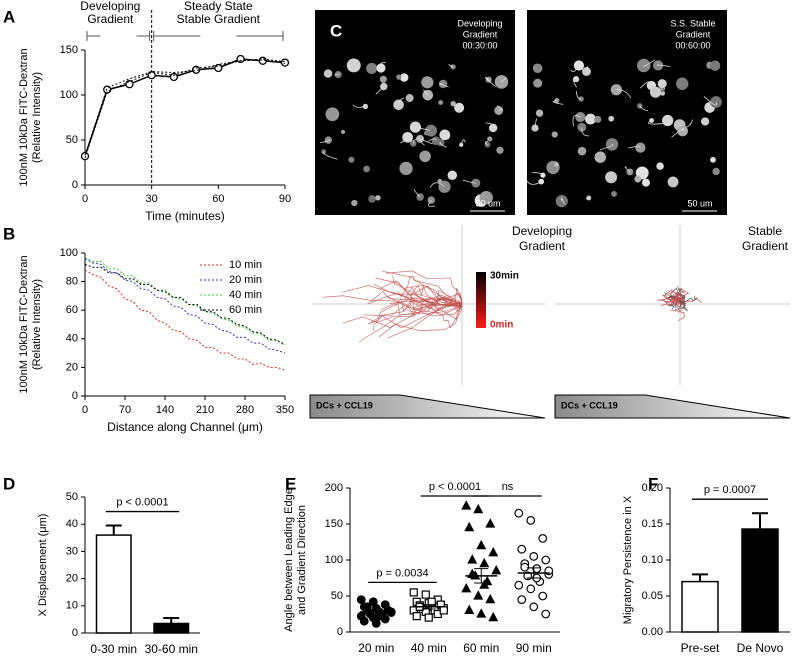  What do you see at coordinates (37, 324) in the screenshot?
I see `y-axis-label: (Relative Intensity)` at bounding box center [37, 324].